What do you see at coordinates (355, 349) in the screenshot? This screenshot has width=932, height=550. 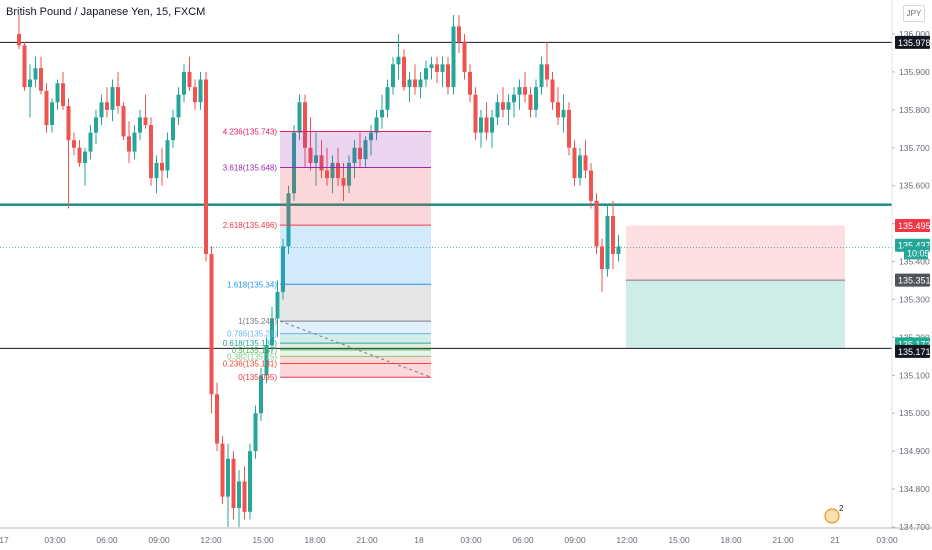 I see `fib-trend-line` at bounding box center [355, 349].